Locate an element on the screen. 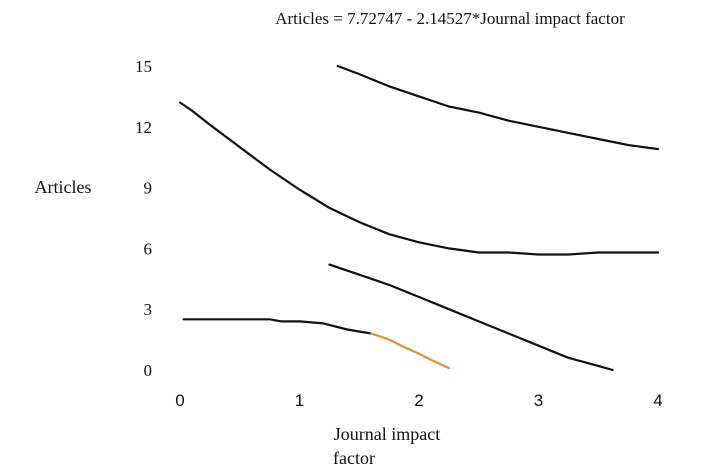  y-tick-label: 6 is located at coordinates (148, 248).